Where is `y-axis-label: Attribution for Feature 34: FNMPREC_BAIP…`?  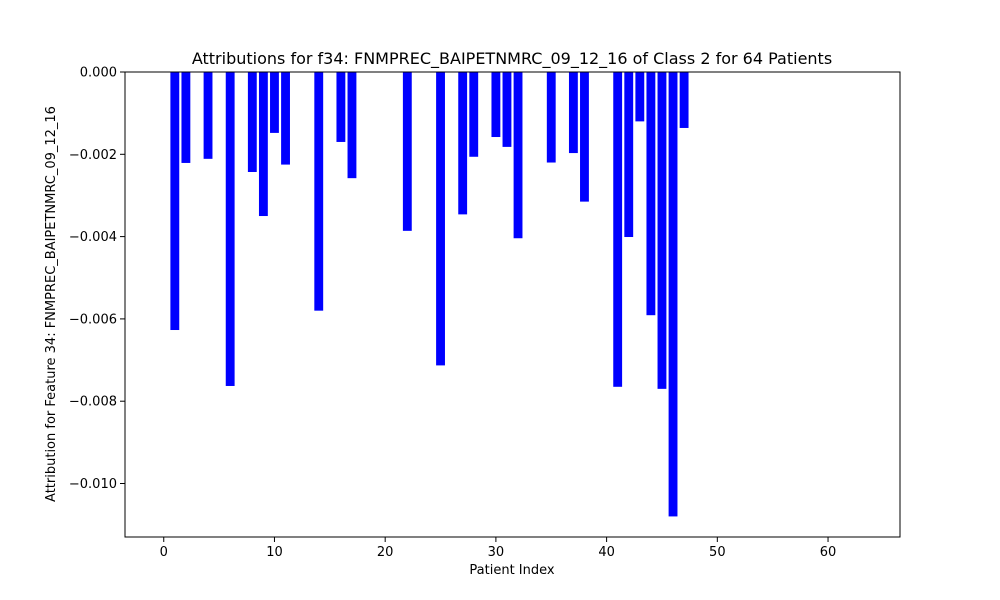 y-axis-label: Attribution for Feature 34: FNMPREC_BAIP… is located at coordinates (51, 304).